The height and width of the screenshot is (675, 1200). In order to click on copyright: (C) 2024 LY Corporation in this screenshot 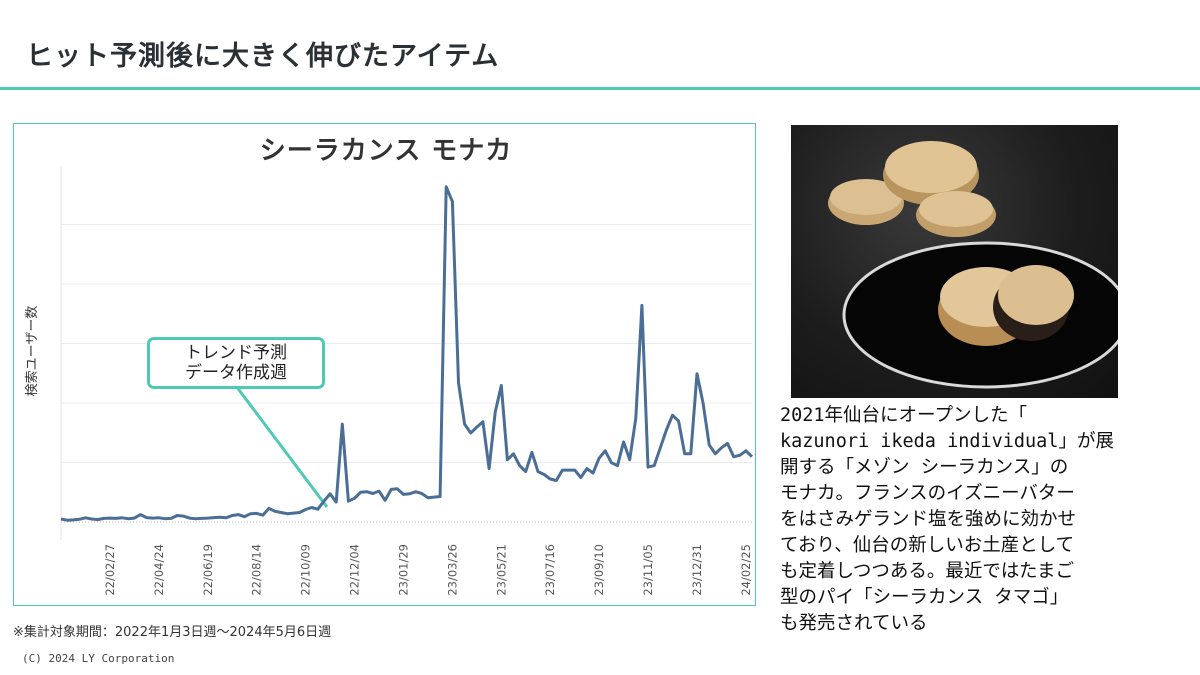, I will do `click(98, 658)`.